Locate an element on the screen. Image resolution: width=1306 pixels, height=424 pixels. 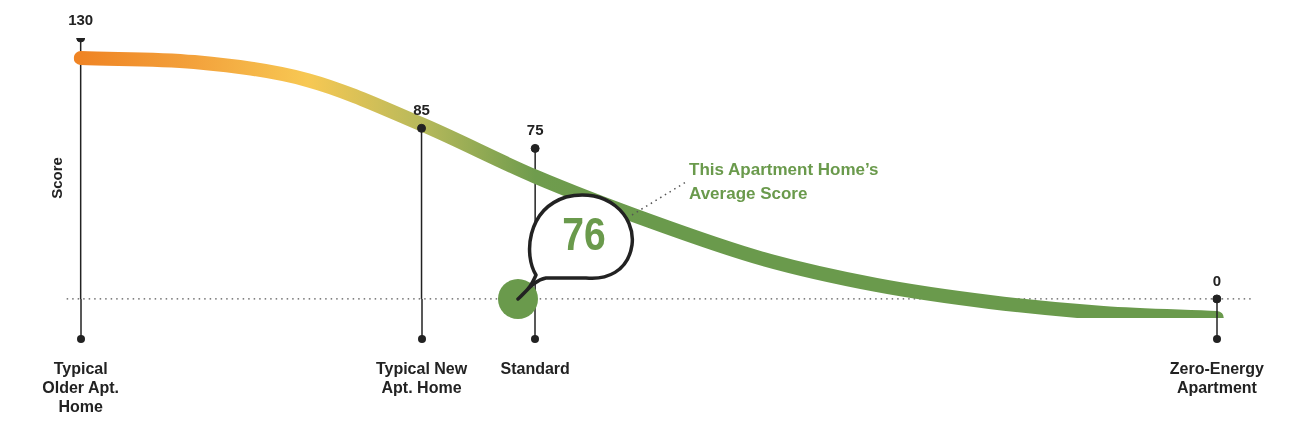
data-label: 130 is located at coordinates (81, 19).